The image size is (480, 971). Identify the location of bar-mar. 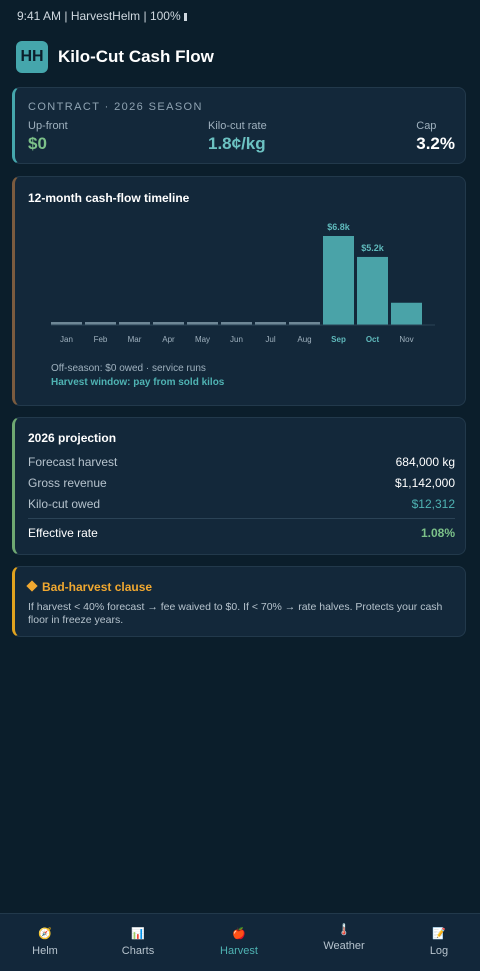
(134, 323).